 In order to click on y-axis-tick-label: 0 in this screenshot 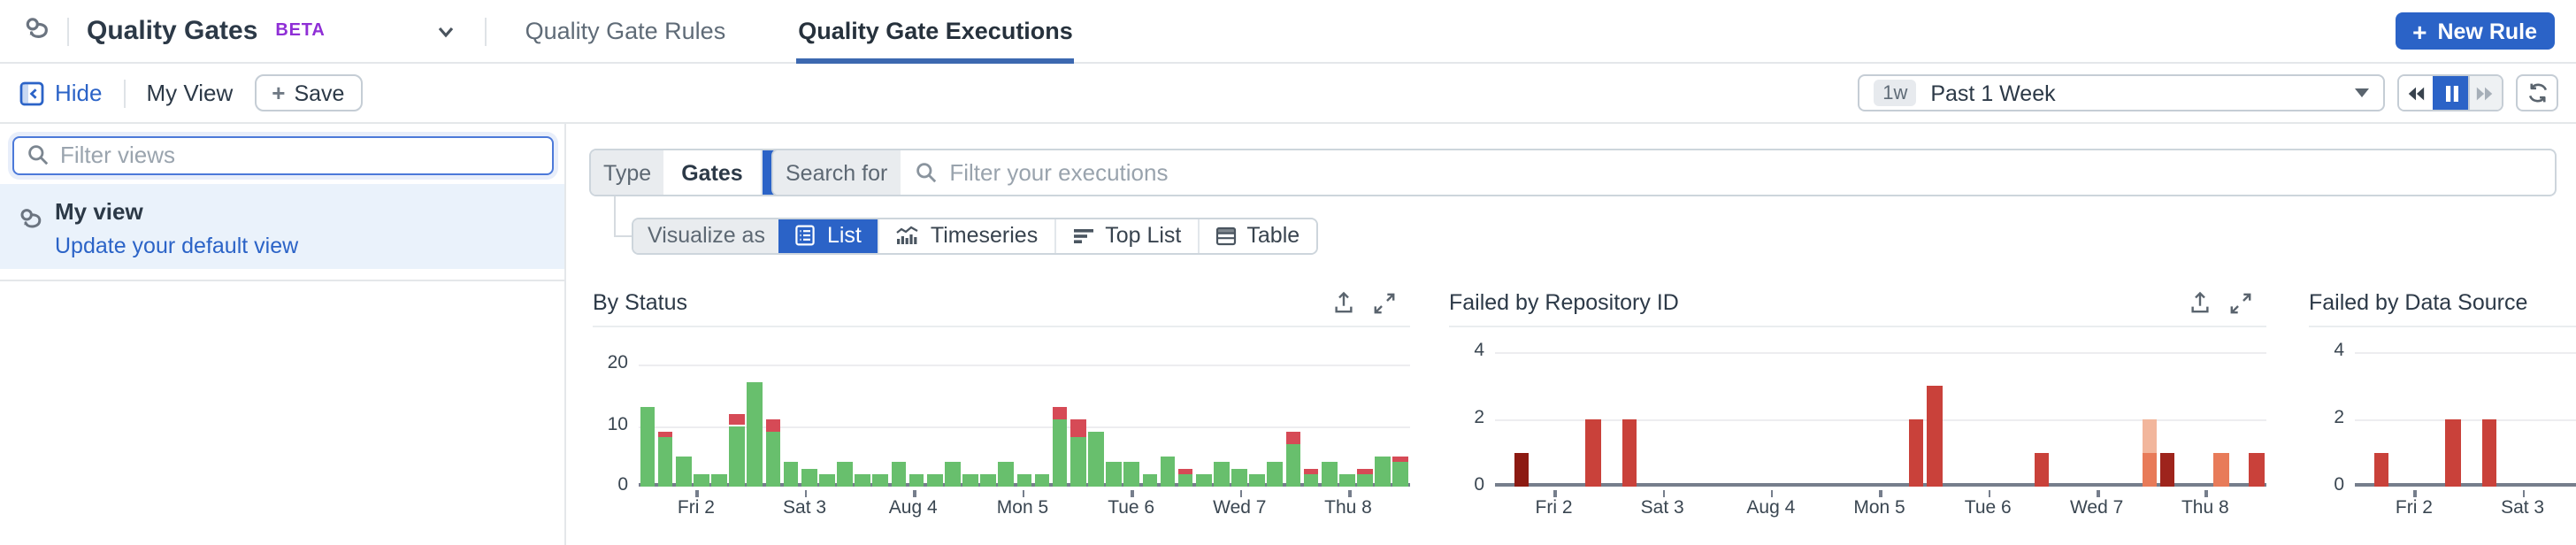, I will do `click(1479, 484)`.